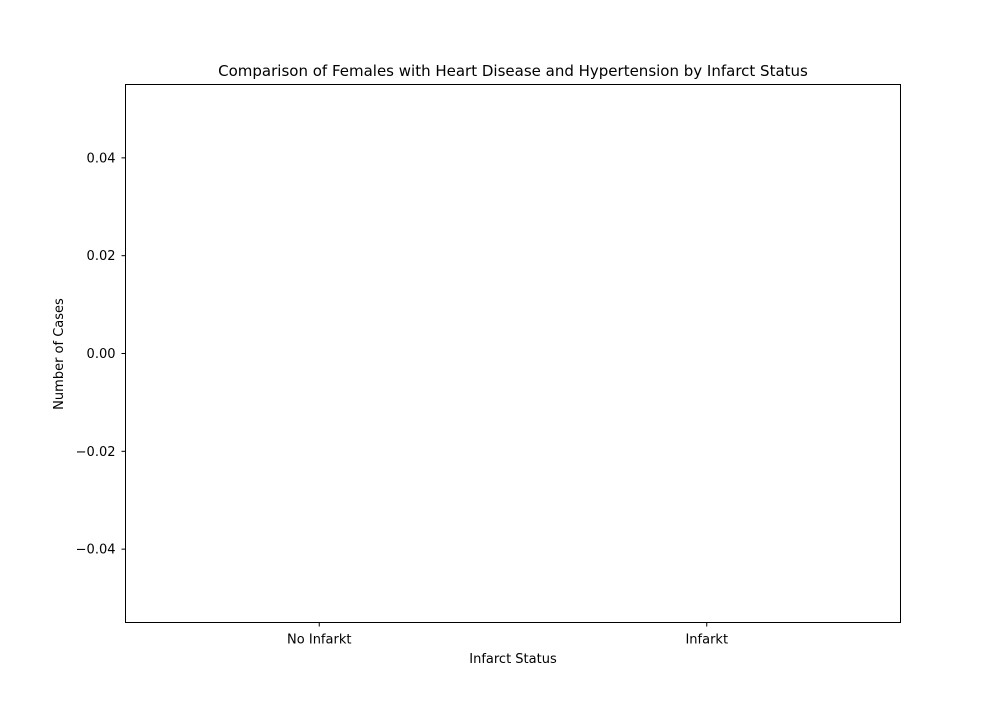 This screenshot has width=1000, height=705. I want to click on x-axis: No Infarkt Infarkt, so click(507, 635).